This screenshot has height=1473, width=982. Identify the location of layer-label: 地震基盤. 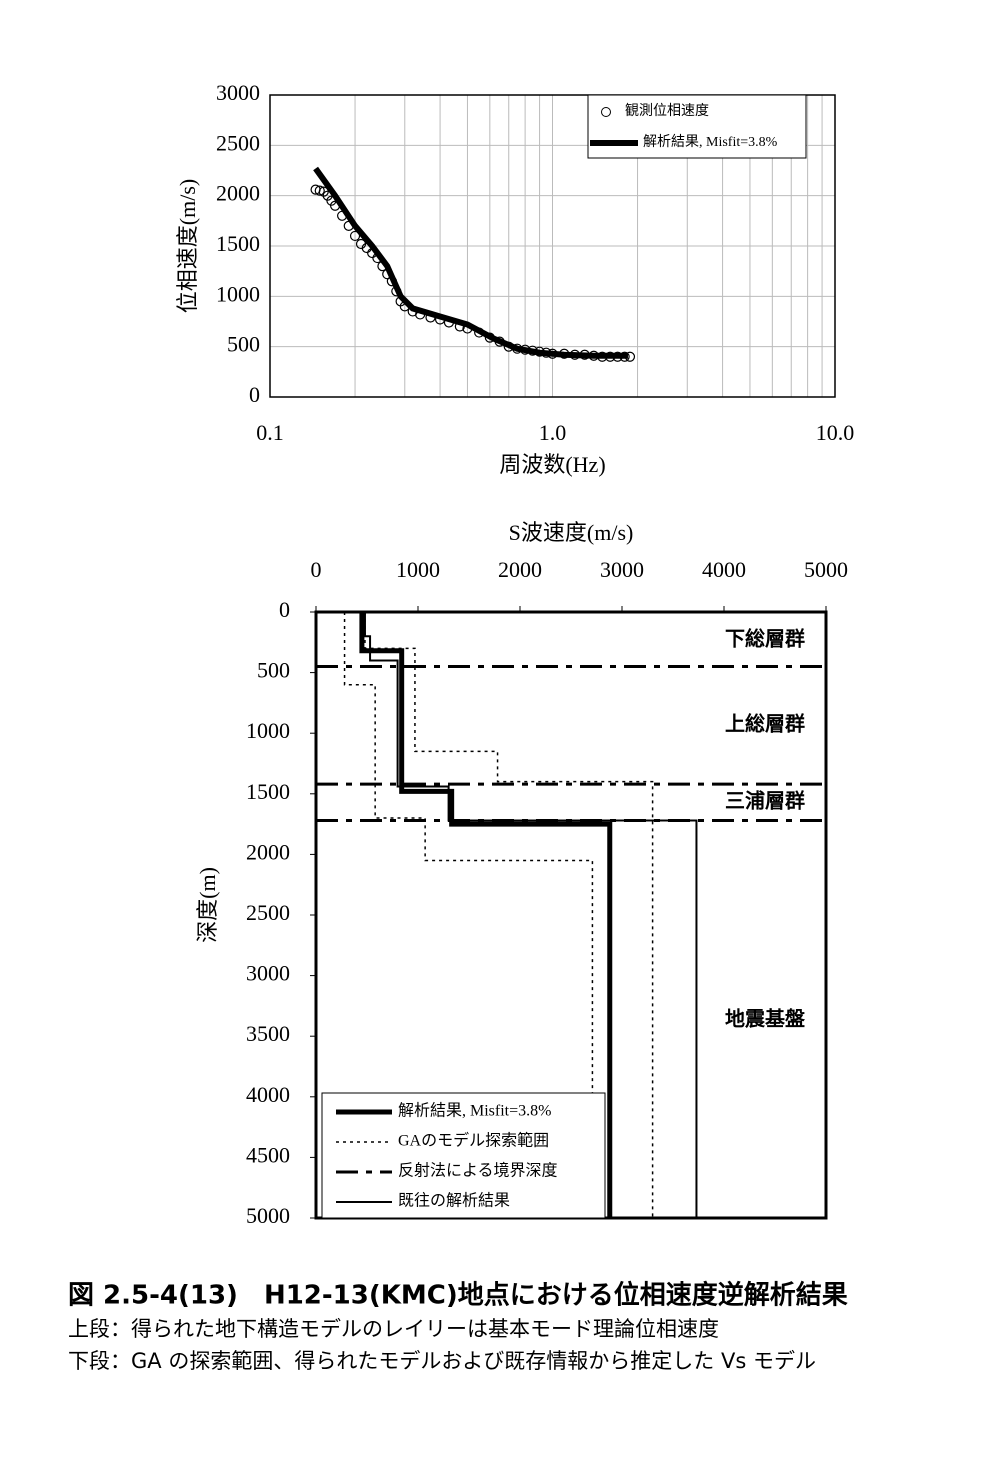
(765, 1019).